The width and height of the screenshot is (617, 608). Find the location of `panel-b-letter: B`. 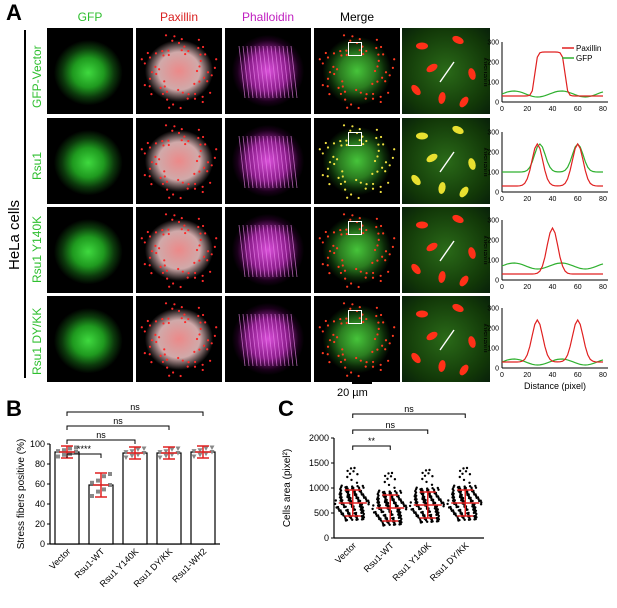

panel-b-letter: B is located at coordinates (14, 408).